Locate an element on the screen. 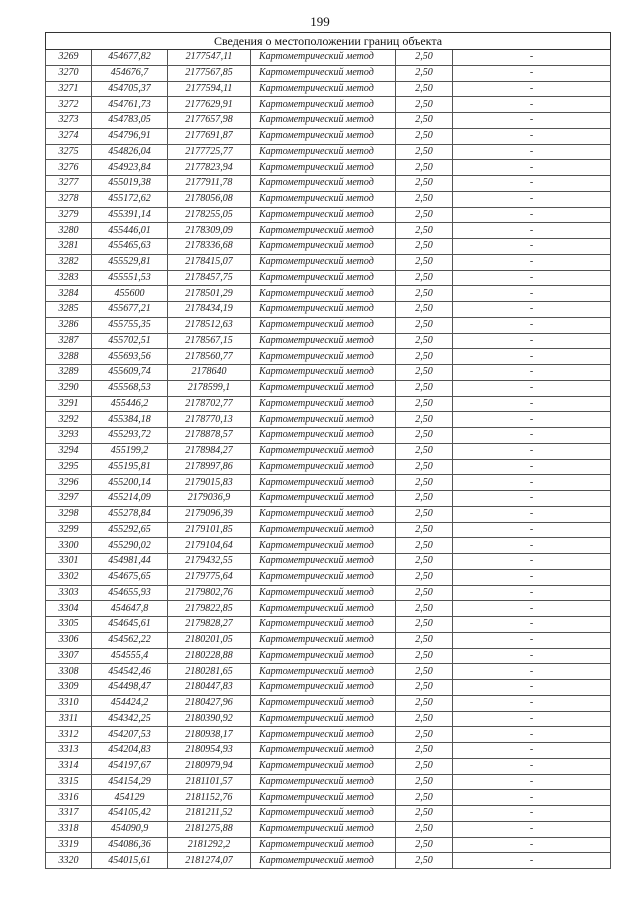 This screenshot has width=640, height=905. point-number-cell: 3297 is located at coordinates (68, 498).